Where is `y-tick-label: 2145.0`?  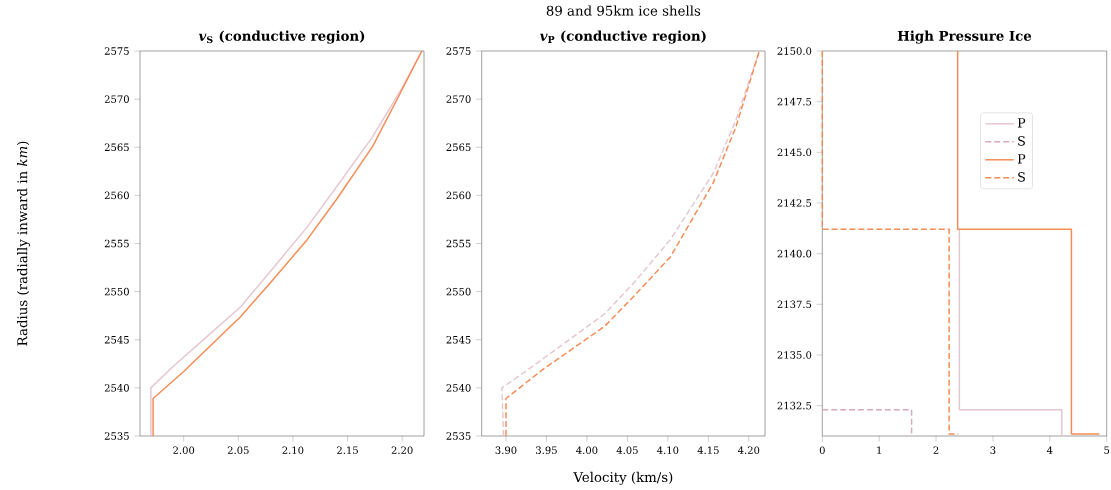 y-tick-label: 2145.0 is located at coordinates (794, 152).